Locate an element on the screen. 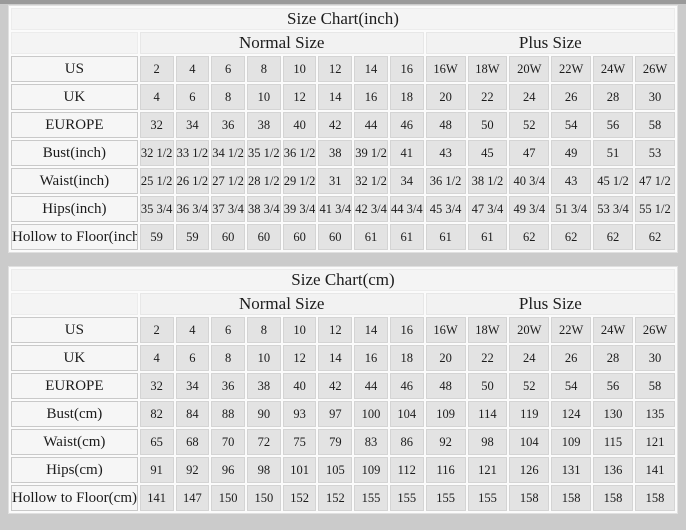  size-value-cell: 72 is located at coordinates (263, 442).